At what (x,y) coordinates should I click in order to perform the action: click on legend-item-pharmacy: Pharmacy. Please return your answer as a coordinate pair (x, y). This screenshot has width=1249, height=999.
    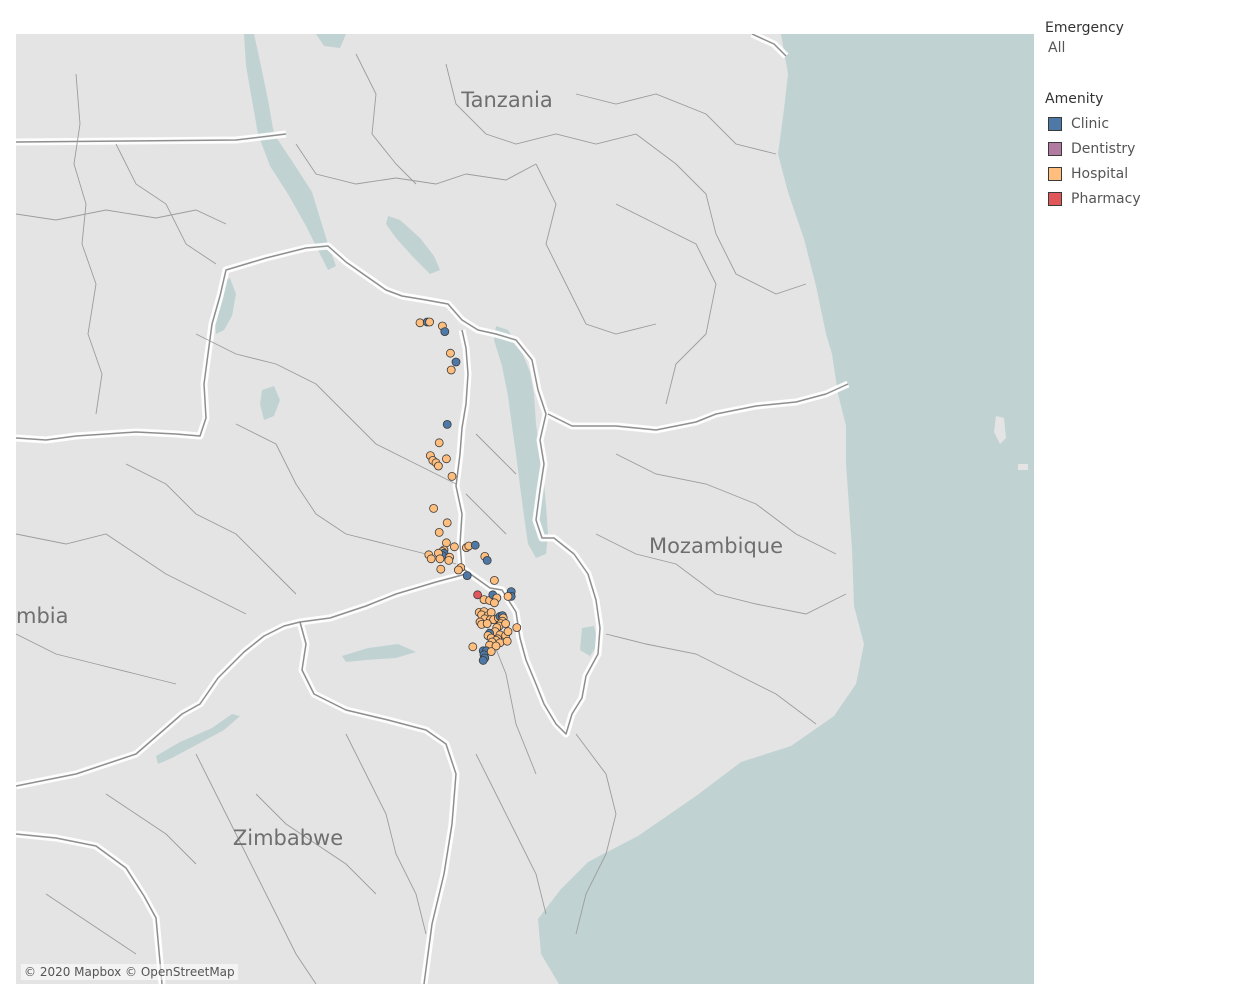
    Looking at the image, I should click on (1093, 198).